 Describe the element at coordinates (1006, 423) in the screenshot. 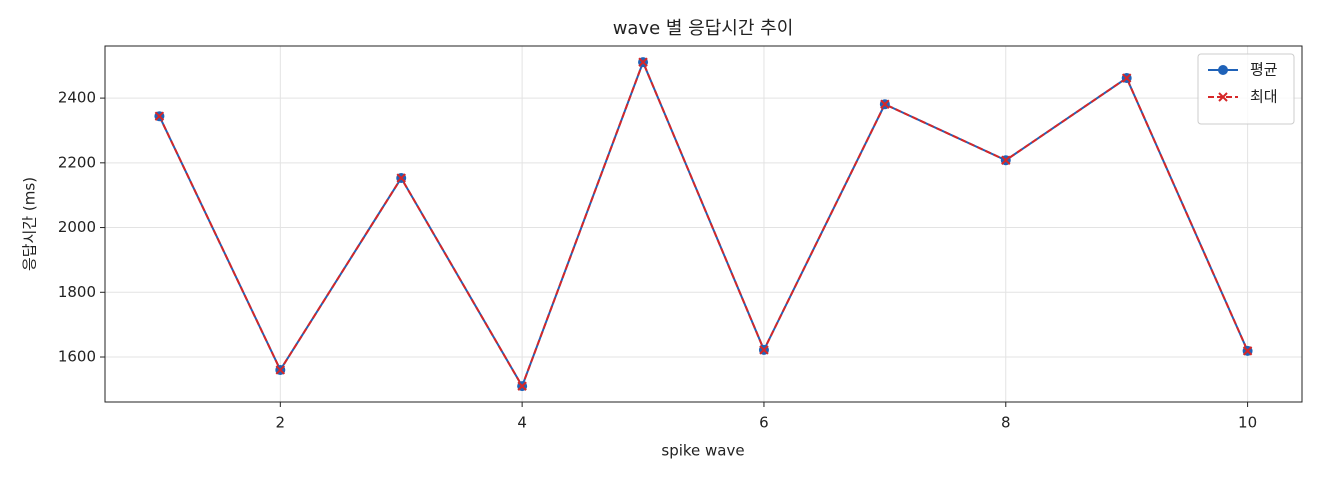

I see `x-tick-label: 8` at that location.